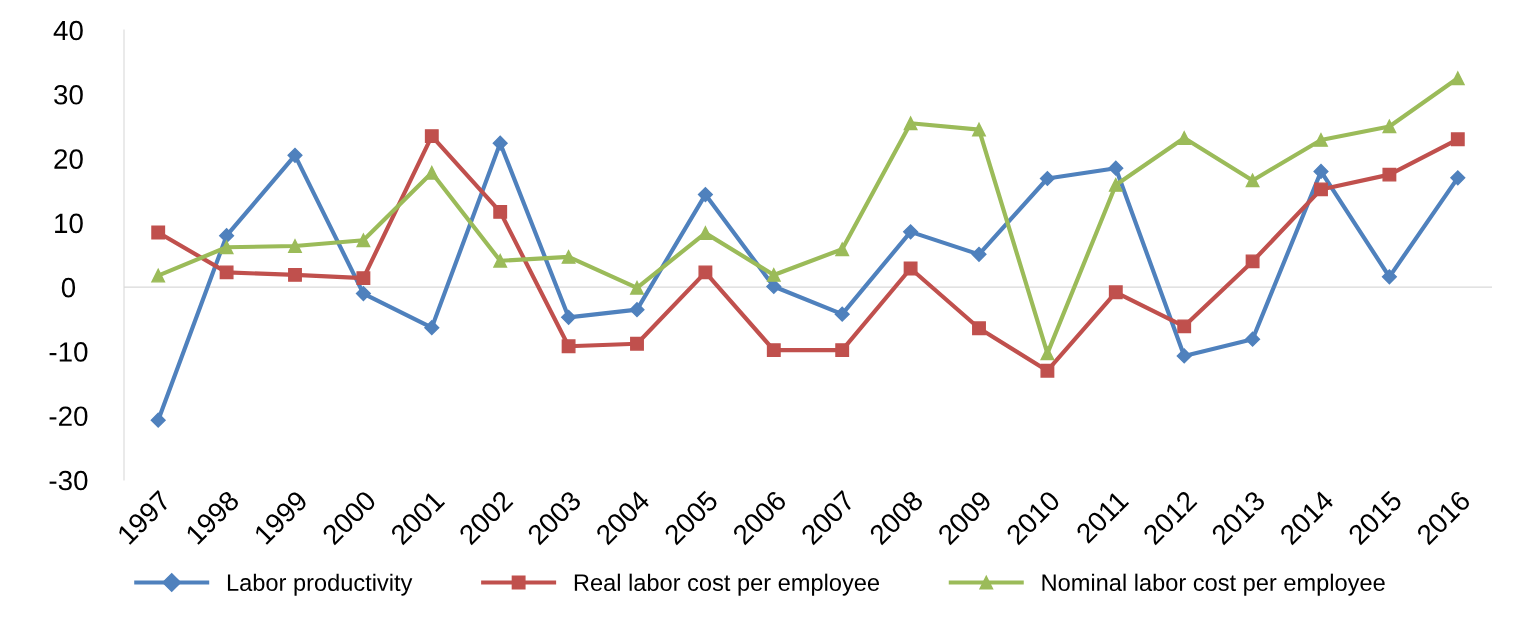 The width and height of the screenshot is (1522, 636). Describe the element at coordinates (68, 352) in the screenshot. I see `y-tick-label: -10` at that location.